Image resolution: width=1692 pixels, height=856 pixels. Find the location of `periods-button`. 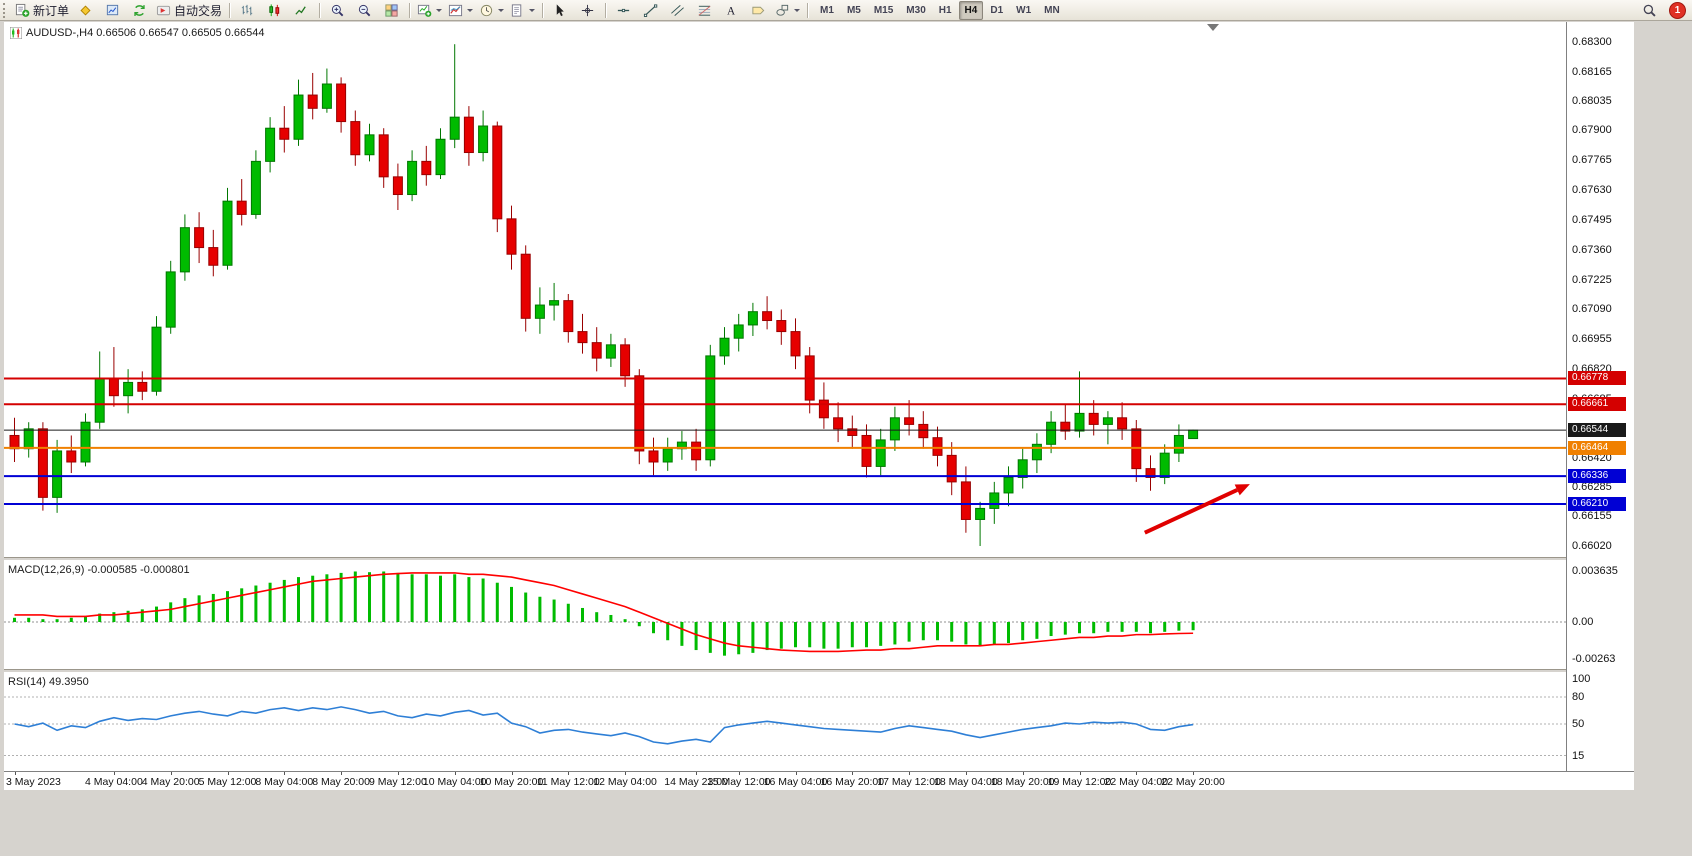

periods-button is located at coordinates (491, 10).